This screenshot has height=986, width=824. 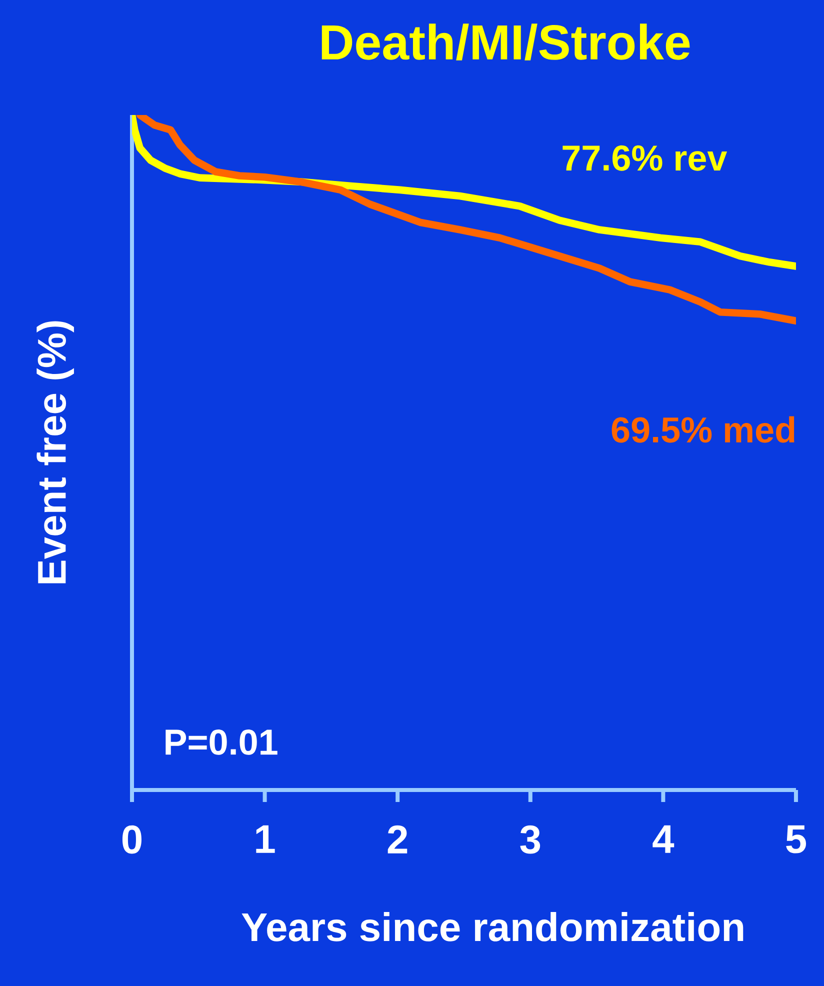 What do you see at coordinates (506, 42) in the screenshot?
I see `chart-title: Death/MI/Stroke` at bounding box center [506, 42].